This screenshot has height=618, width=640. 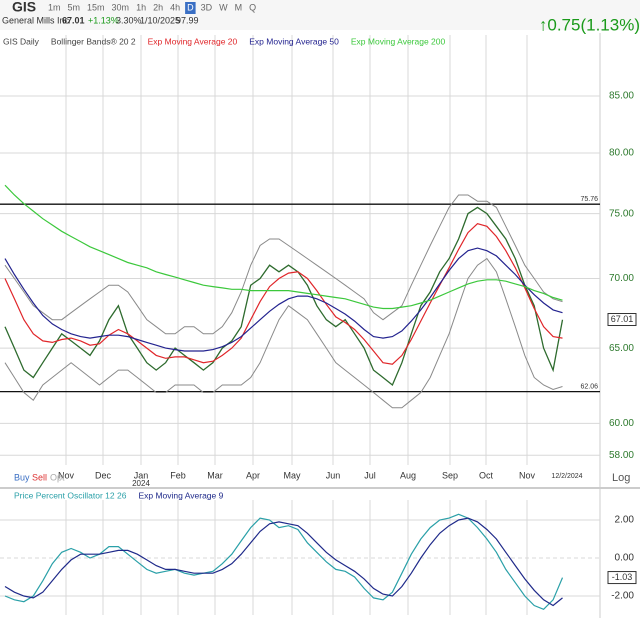 What do you see at coordinates (121, 7) in the screenshot?
I see `interval-button: 30m` at bounding box center [121, 7].